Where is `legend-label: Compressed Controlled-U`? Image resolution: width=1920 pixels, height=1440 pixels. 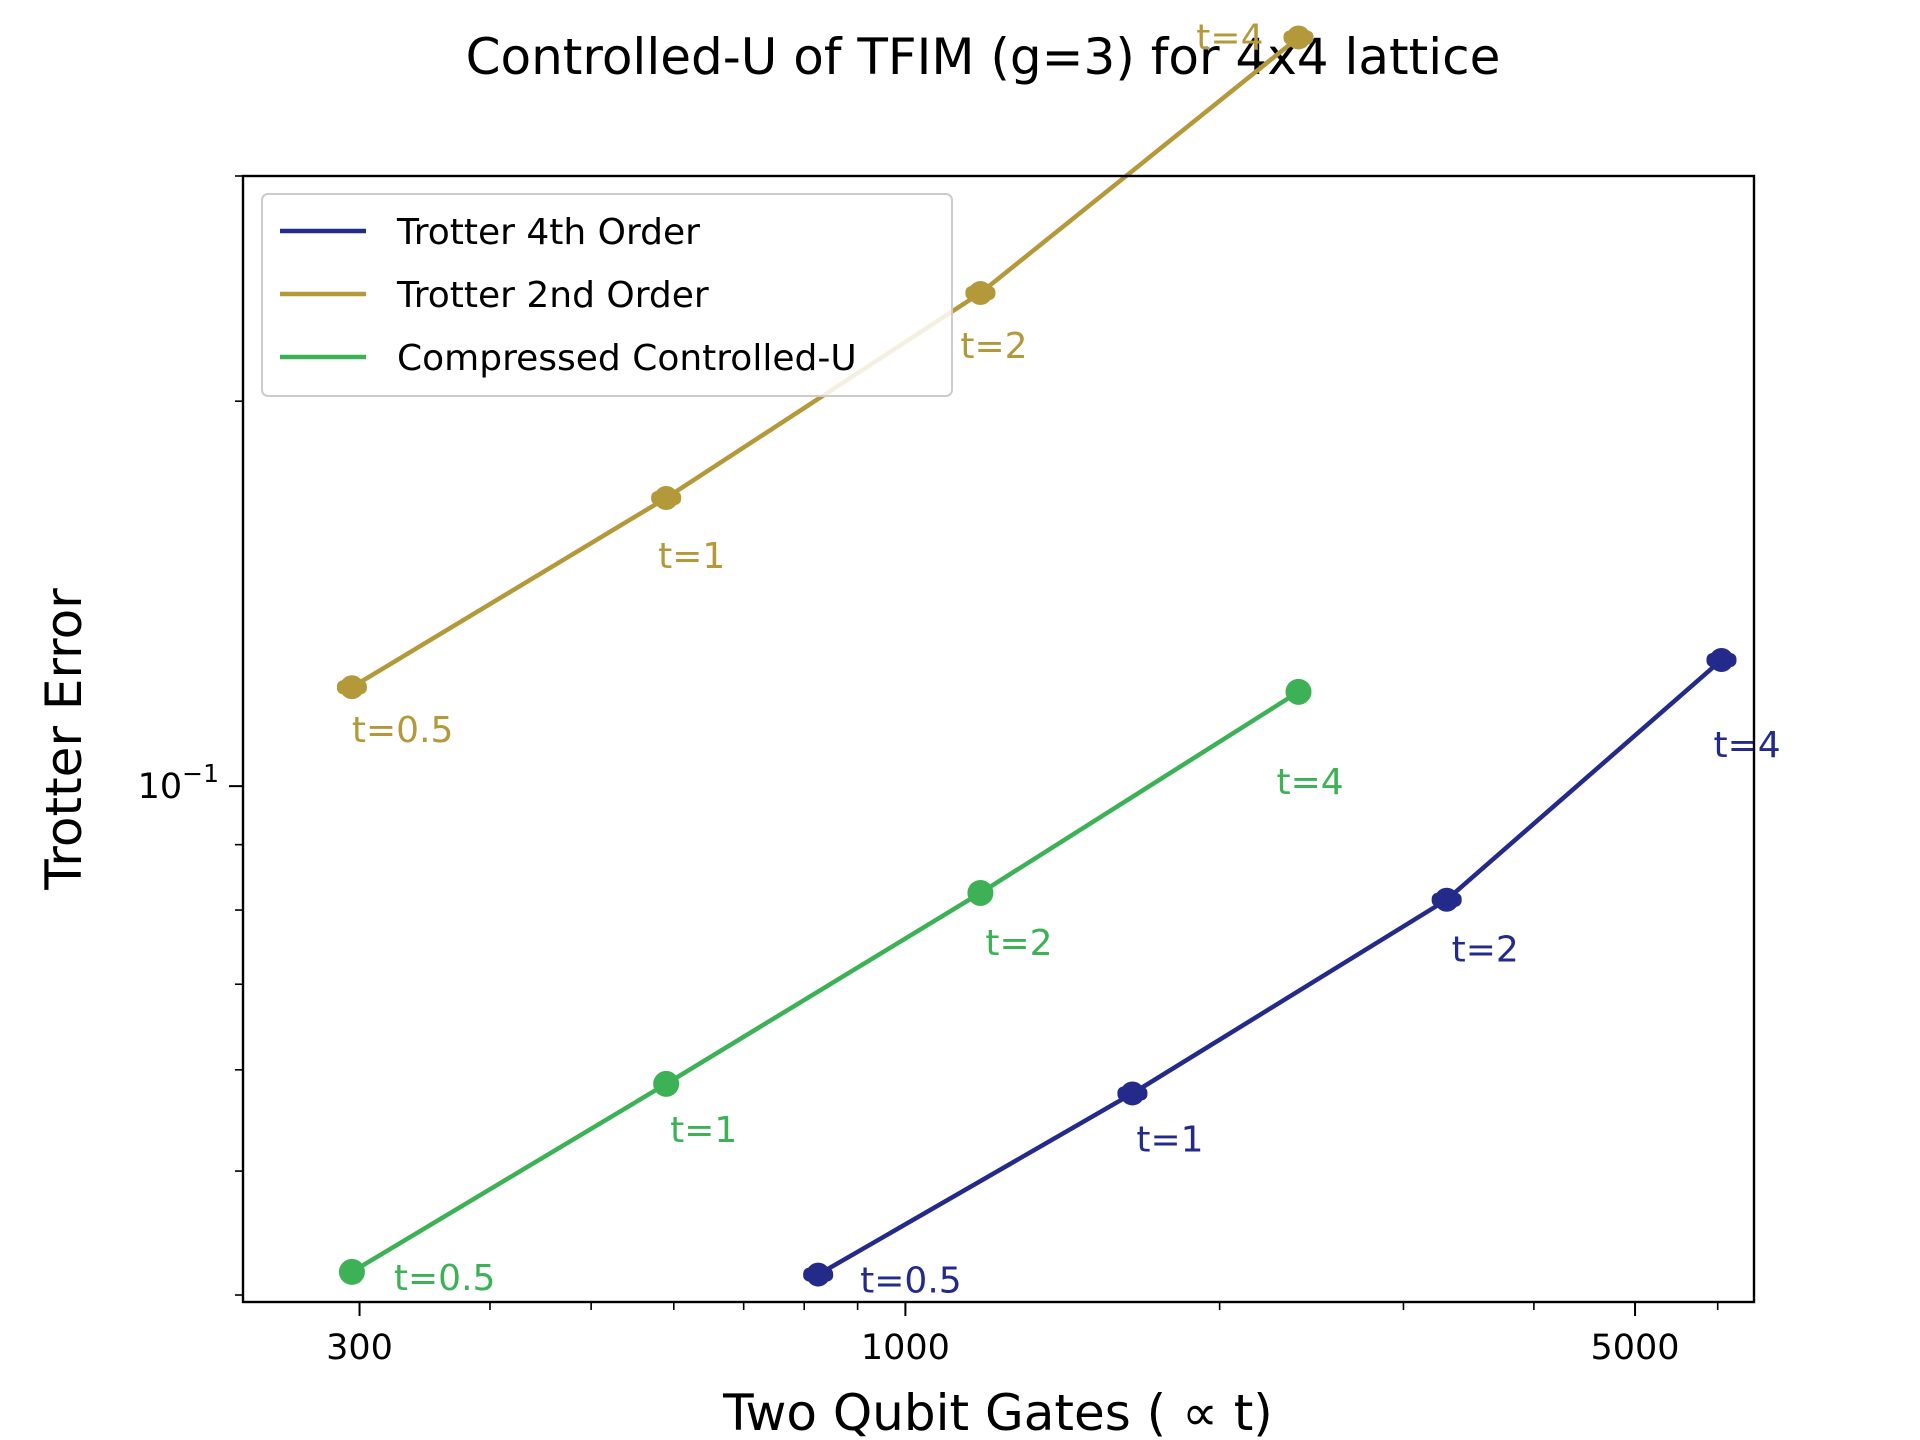
legend-label: Compressed Controlled-U is located at coordinates (627, 358).